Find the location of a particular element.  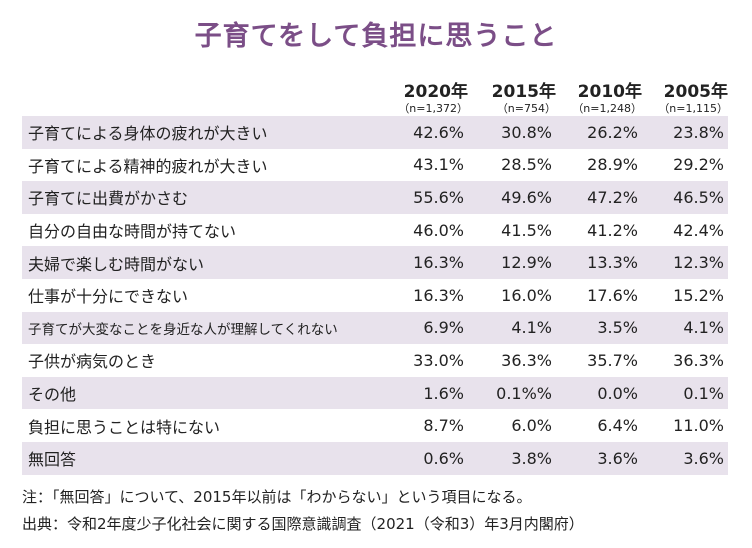

footnote: 注：「無回答」について、2015年以前は「わからない」という項目になる。 is located at coordinates (277, 497).